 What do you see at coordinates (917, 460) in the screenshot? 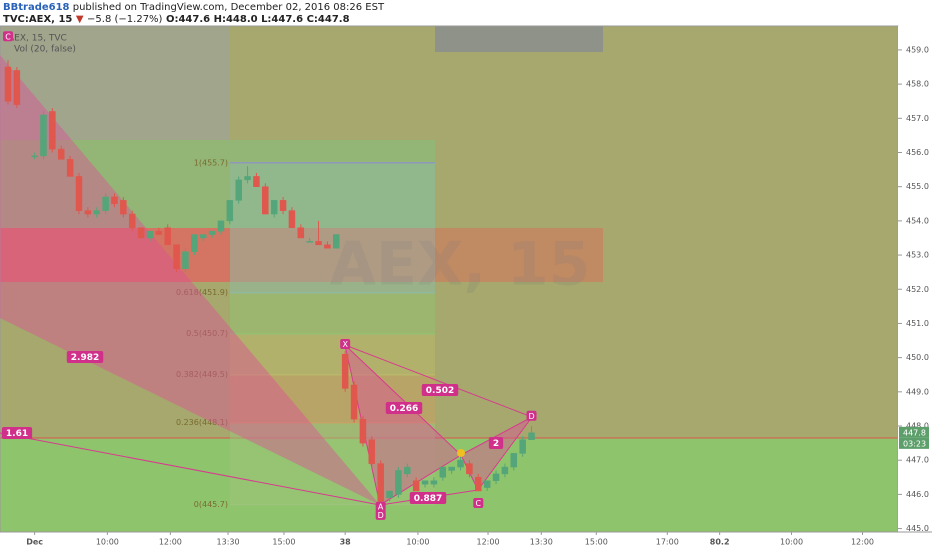
I see `y-tick-label: 447.0` at bounding box center [917, 460].